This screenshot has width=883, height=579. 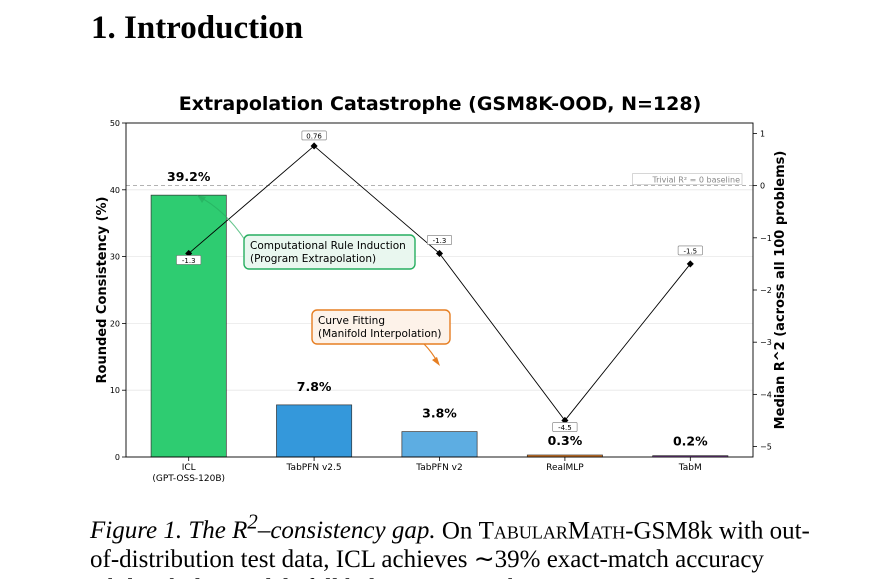 I want to click on y2-tick-label: 1, so click(x=762, y=133).